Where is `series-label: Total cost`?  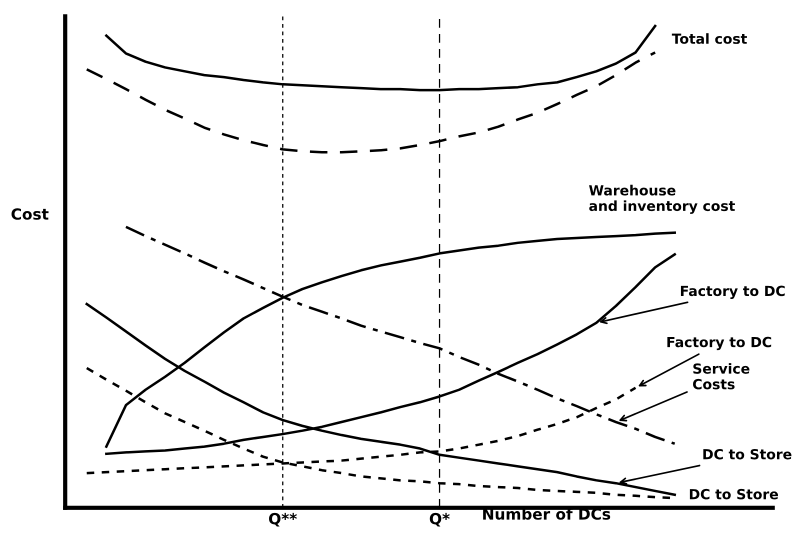
series-label: Total cost is located at coordinates (709, 38).